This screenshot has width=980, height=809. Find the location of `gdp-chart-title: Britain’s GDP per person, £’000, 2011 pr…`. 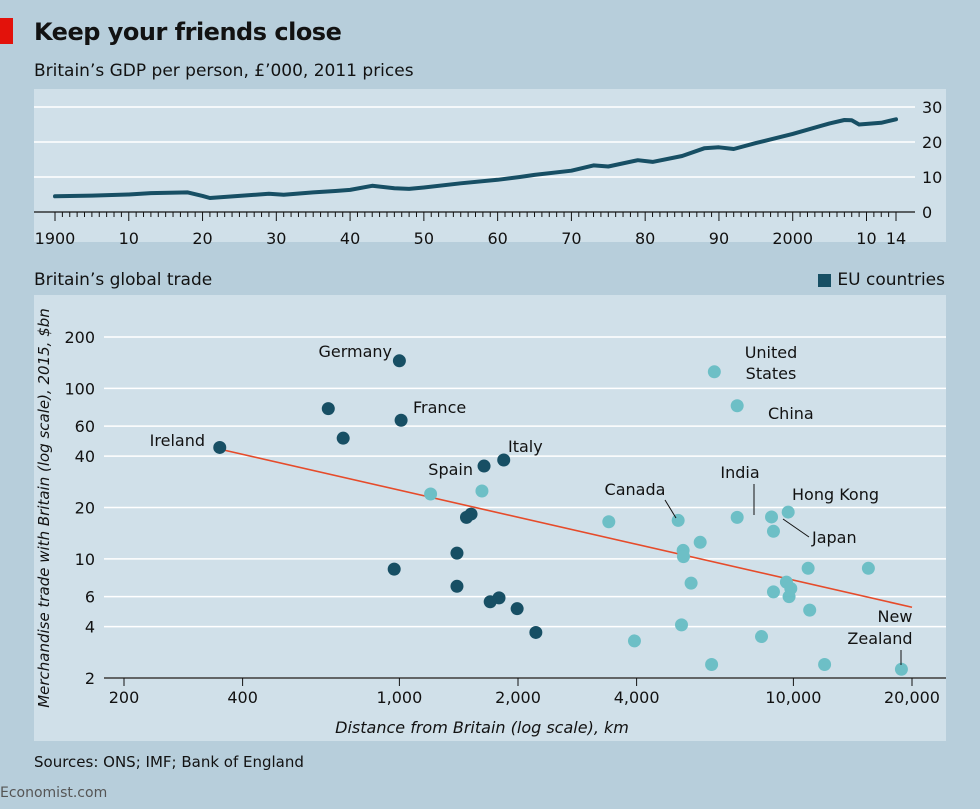

gdp-chart-title: Britain’s GDP per person, £’000, 2011 pr… is located at coordinates (224, 71).